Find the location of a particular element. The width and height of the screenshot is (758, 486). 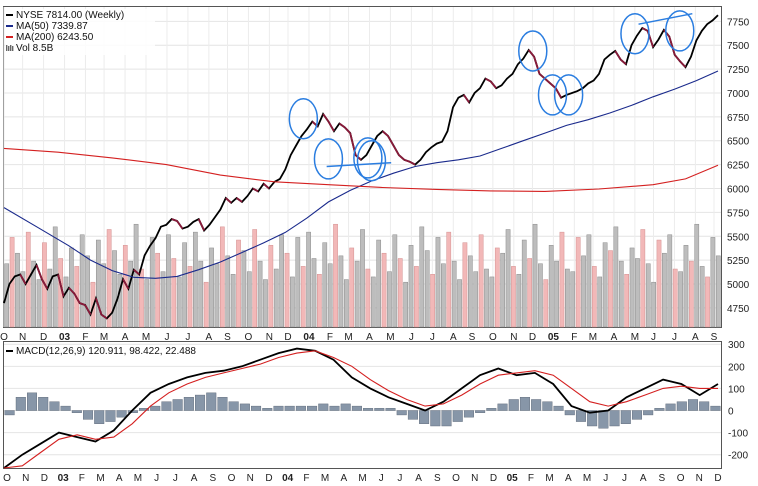

macd-y-tick-label: 100 is located at coordinates (736, 389).